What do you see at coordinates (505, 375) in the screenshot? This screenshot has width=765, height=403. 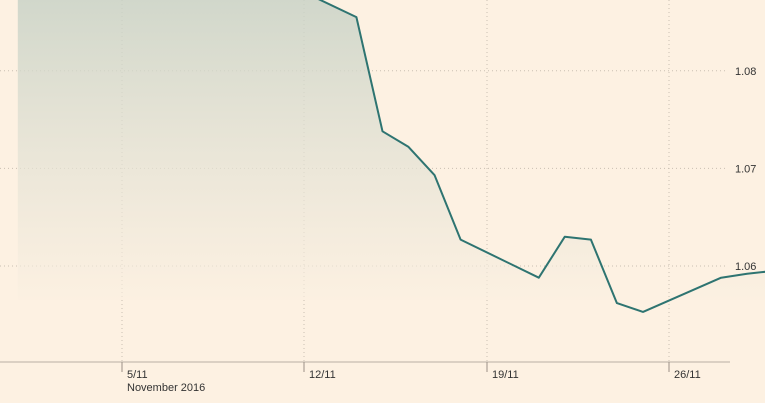 I see `x-tick-label: 19/11` at bounding box center [505, 375].